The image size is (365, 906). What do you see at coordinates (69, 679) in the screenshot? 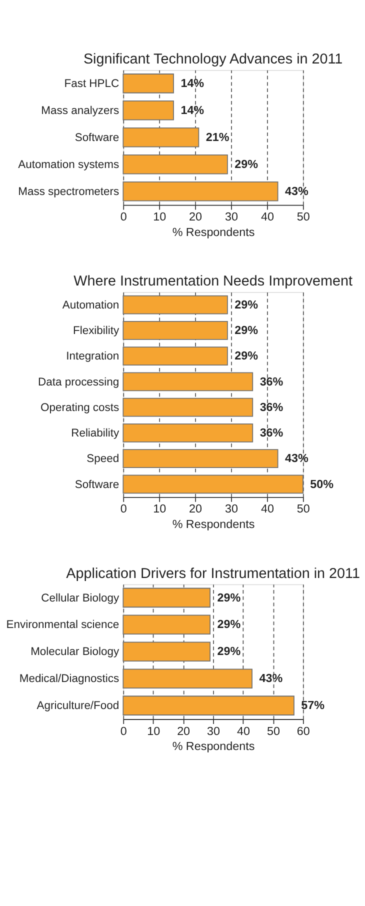
I see `y-tick-label: Medical/Diagnostics` at bounding box center [69, 679].